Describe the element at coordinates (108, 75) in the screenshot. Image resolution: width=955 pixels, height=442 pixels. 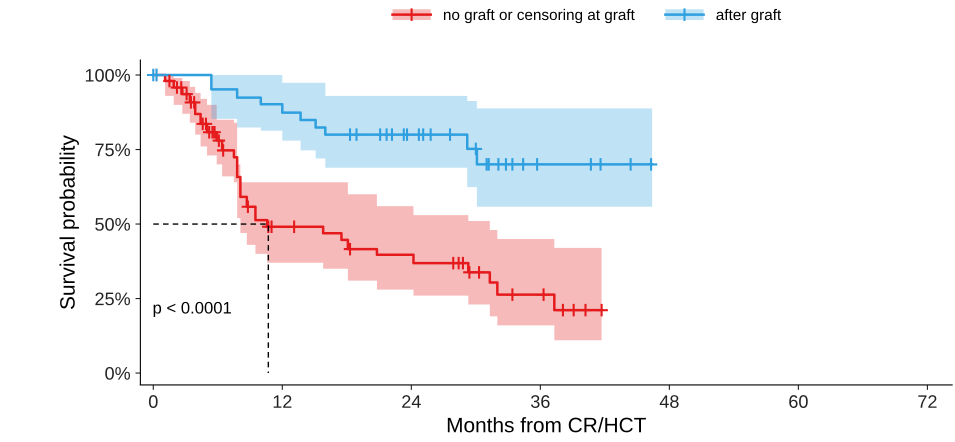
I see `y-tick-label: 100%` at that location.